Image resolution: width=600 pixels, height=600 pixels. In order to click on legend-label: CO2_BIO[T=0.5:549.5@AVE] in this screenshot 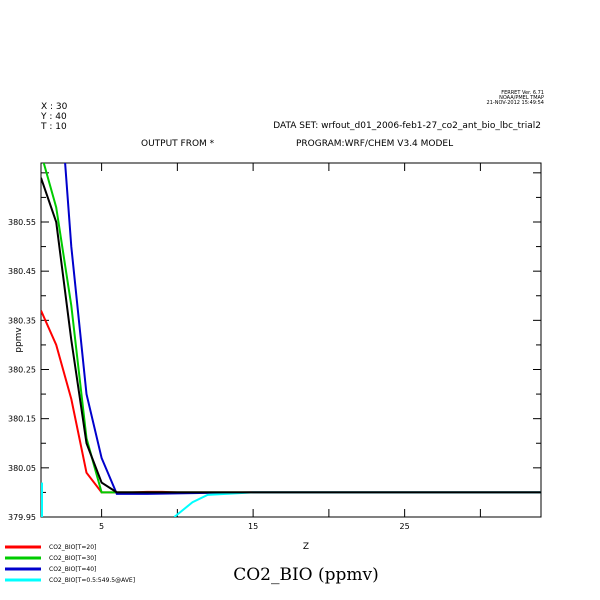, I will do `click(92, 580)`.